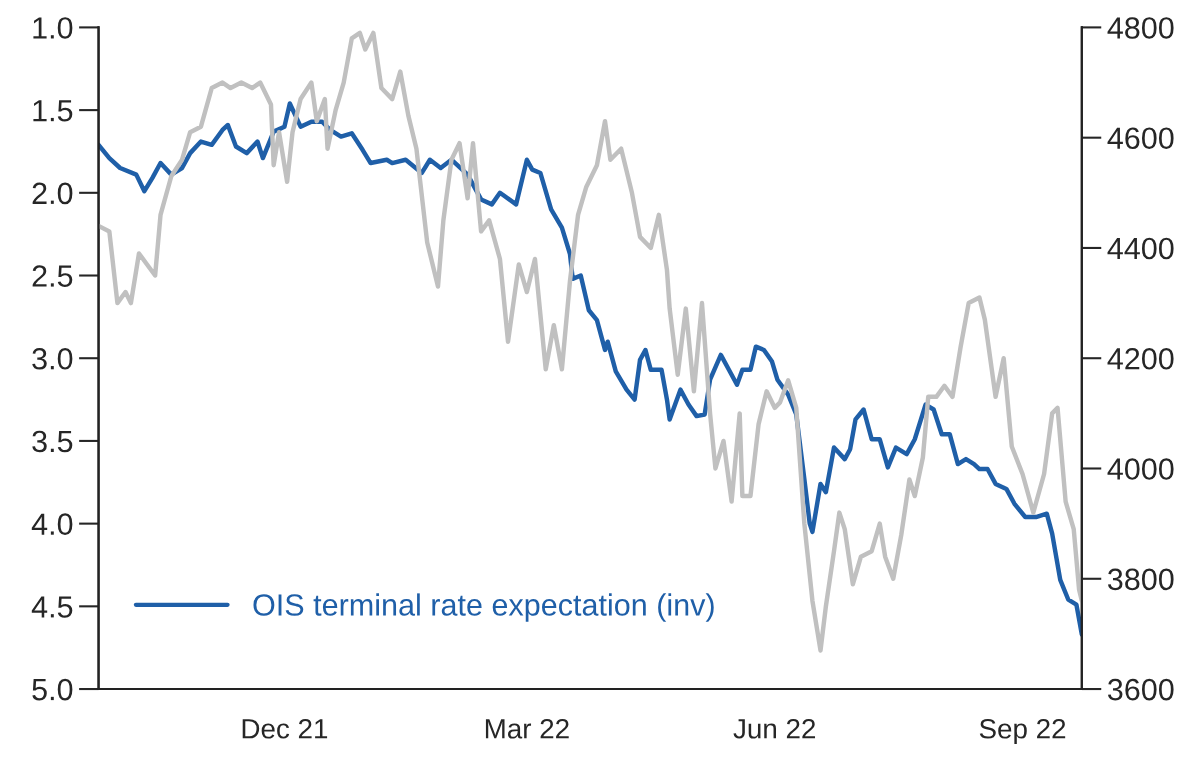 The width and height of the screenshot is (1202, 783). Describe the element at coordinates (1140, 248) in the screenshot. I see `y2-tick-label: 4400` at that location.